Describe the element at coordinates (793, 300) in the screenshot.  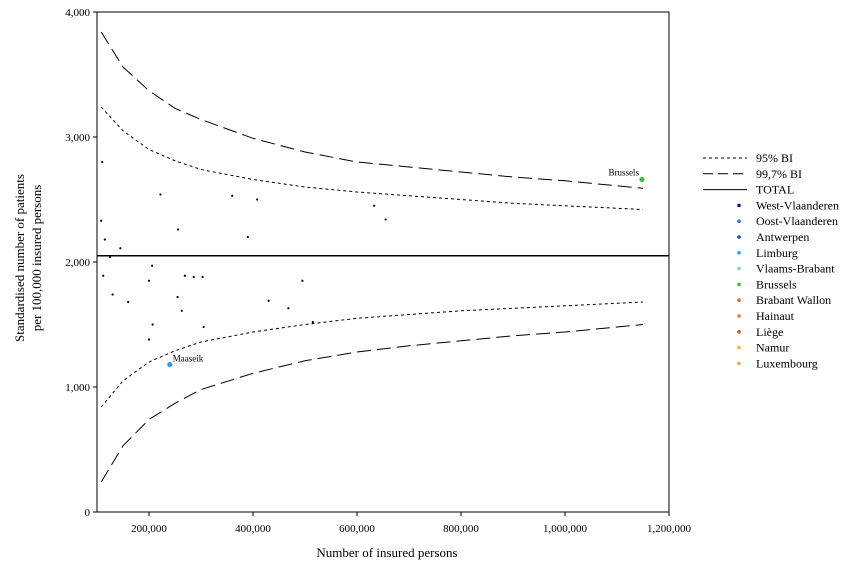
I see `legend-label: Brabant Wallon` at that location.